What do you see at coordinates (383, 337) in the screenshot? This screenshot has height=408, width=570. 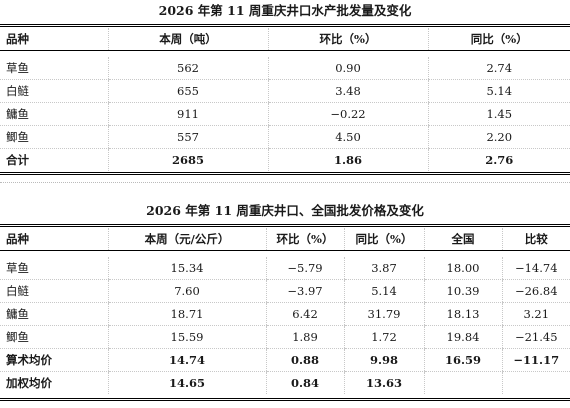 I see `row-value: 1.72` at bounding box center [383, 337].